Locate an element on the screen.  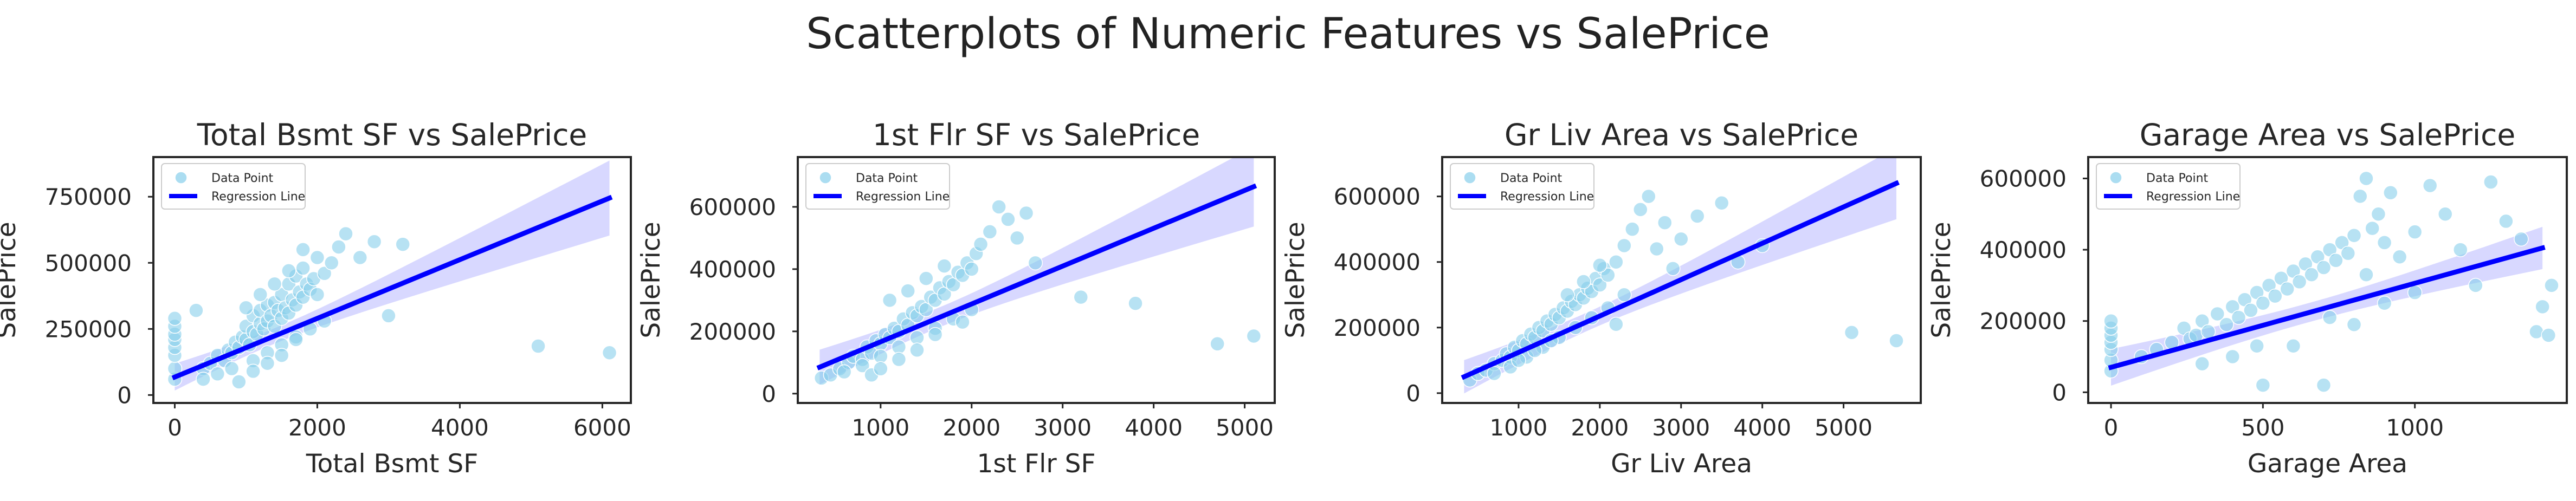
x-tick-label: 2000 is located at coordinates (1600, 427).